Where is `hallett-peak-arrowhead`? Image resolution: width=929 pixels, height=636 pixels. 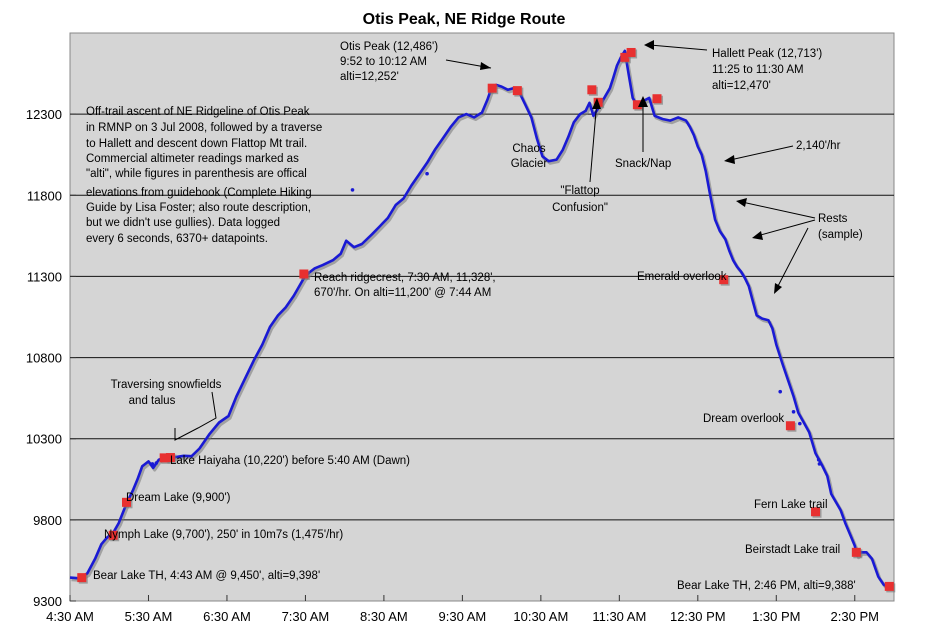 hallett-peak-arrowhead is located at coordinates (649, 45).